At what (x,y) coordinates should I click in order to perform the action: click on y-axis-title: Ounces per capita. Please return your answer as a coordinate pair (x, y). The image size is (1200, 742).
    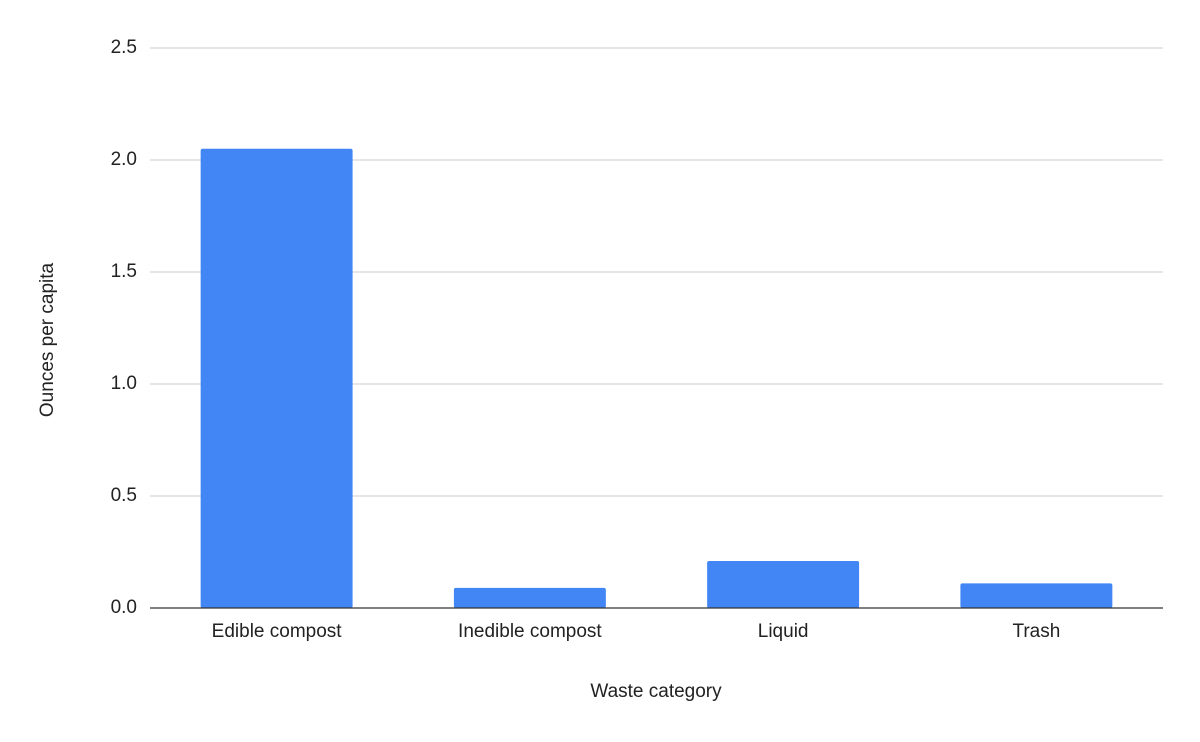
    Looking at the image, I should click on (47, 339).